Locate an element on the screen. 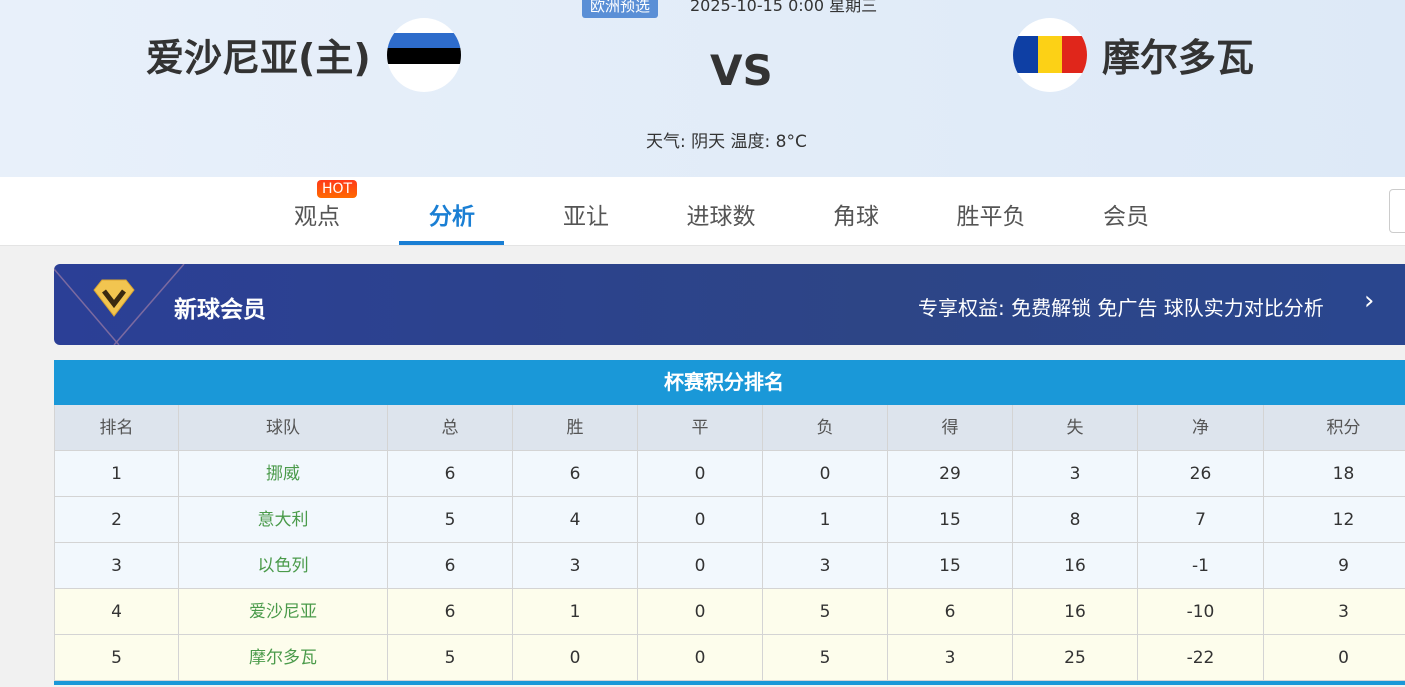  league-badge: 欧洲预选 is located at coordinates (620, 9).